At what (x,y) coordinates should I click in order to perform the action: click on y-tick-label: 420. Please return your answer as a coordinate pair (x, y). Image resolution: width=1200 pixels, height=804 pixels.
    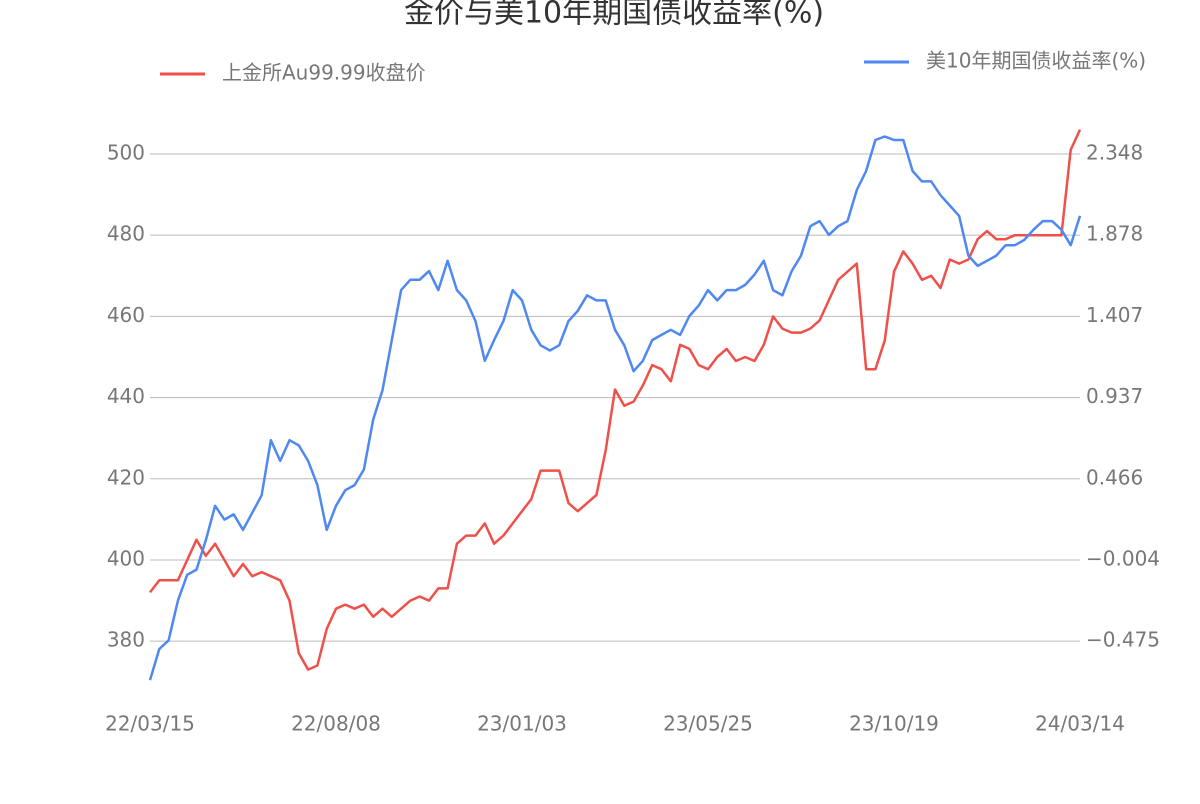
    Looking at the image, I should click on (126, 477).